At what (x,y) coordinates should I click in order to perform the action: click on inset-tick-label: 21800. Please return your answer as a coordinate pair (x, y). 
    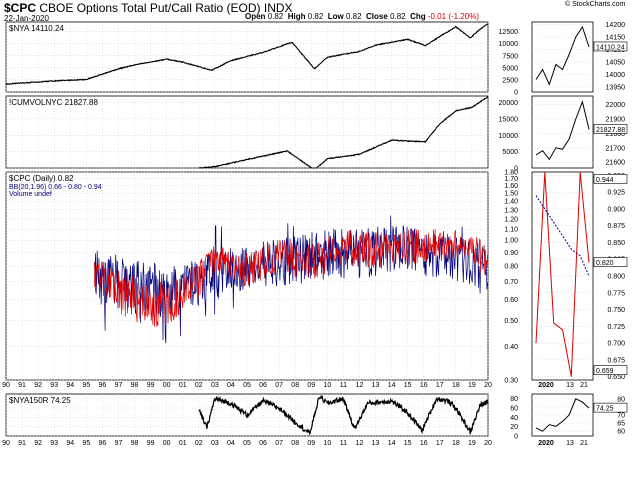
    Looking at the image, I should click on (616, 134).